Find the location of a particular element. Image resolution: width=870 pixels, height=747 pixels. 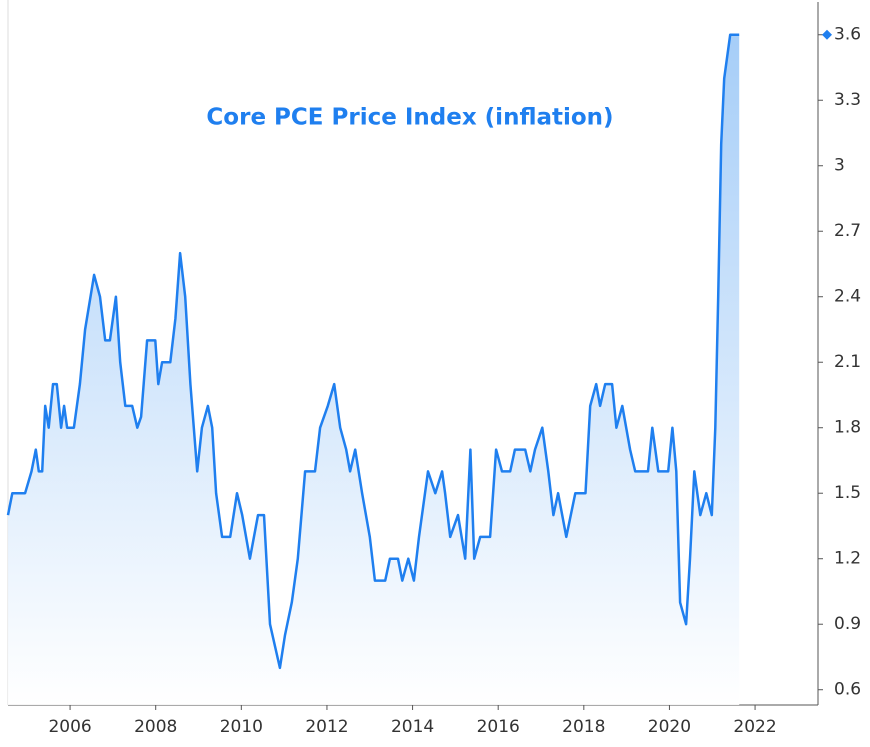

y-tick-label: 3.3 is located at coordinates (847, 100).